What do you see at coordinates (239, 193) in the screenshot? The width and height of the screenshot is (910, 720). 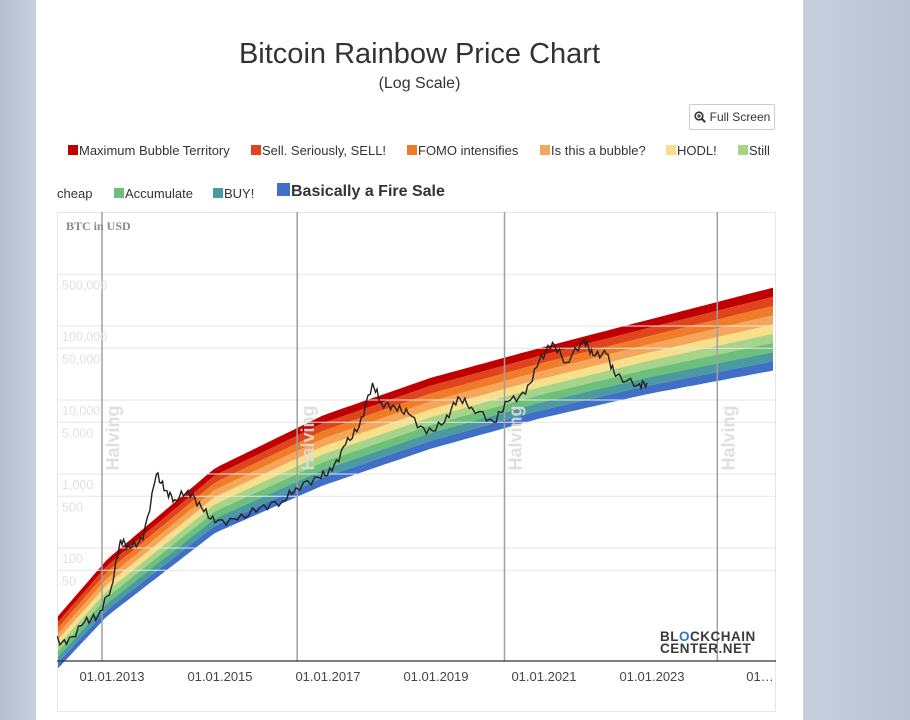 I see `legend-label: BUY!` at bounding box center [239, 193].